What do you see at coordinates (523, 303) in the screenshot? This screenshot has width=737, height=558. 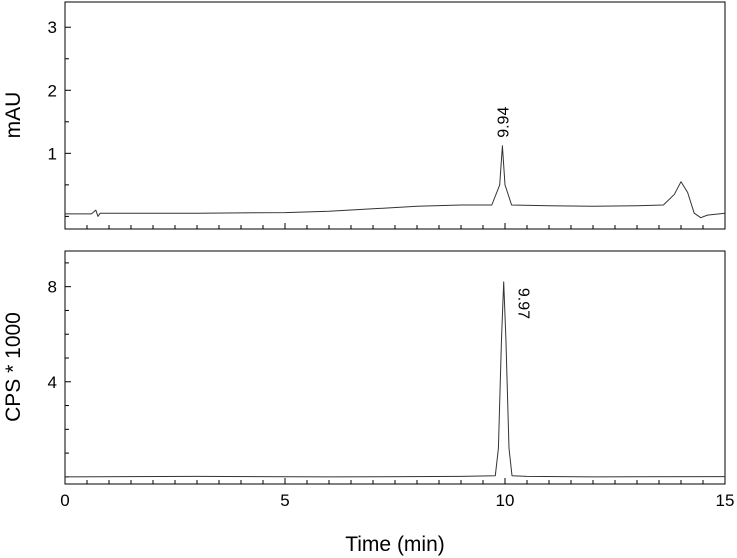 I see `ms-peak-label: 9.97` at bounding box center [523, 303].